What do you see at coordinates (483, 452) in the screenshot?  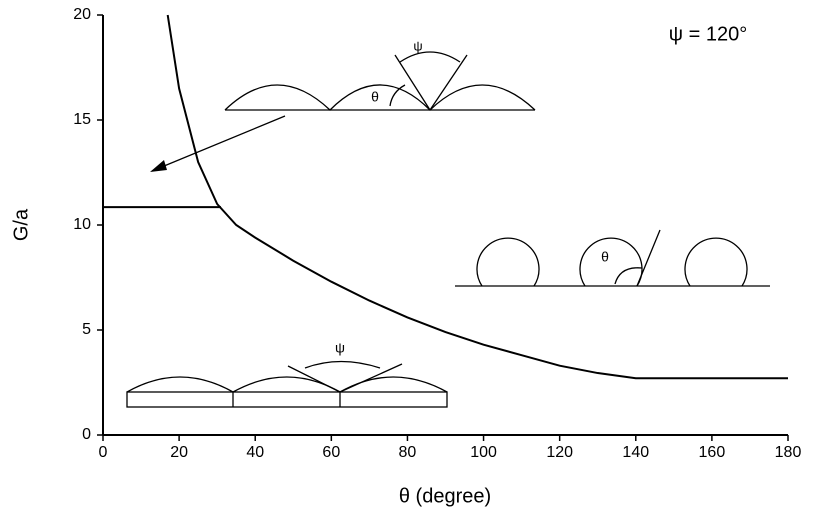 I see `x-tick-label: 100` at bounding box center [483, 452].